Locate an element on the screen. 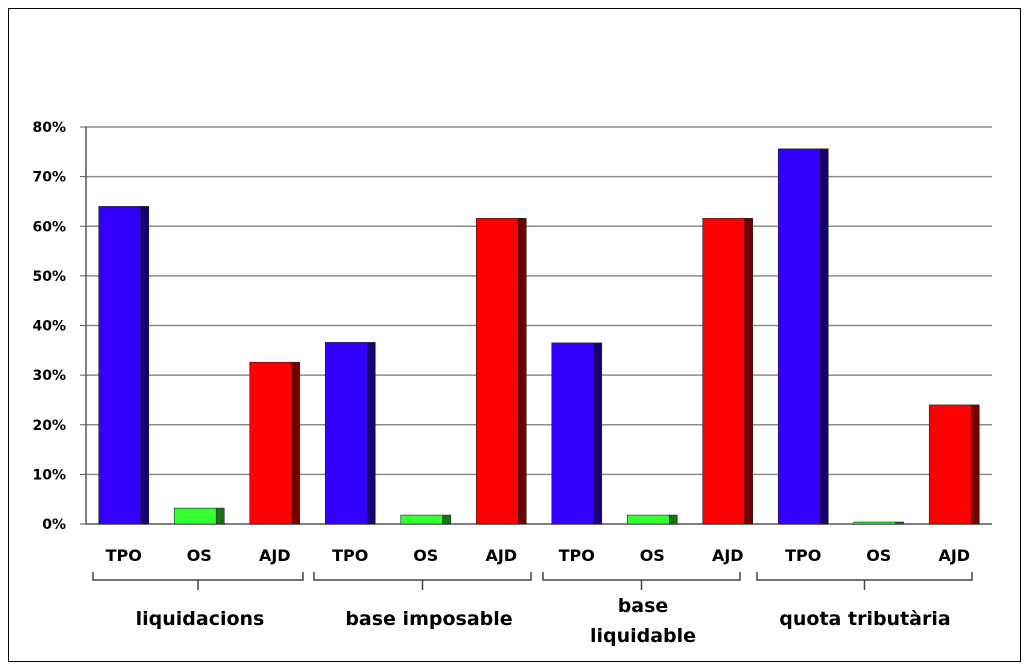 This screenshot has width=1024, height=664. group-label: liquidable is located at coordinates (643, 636).